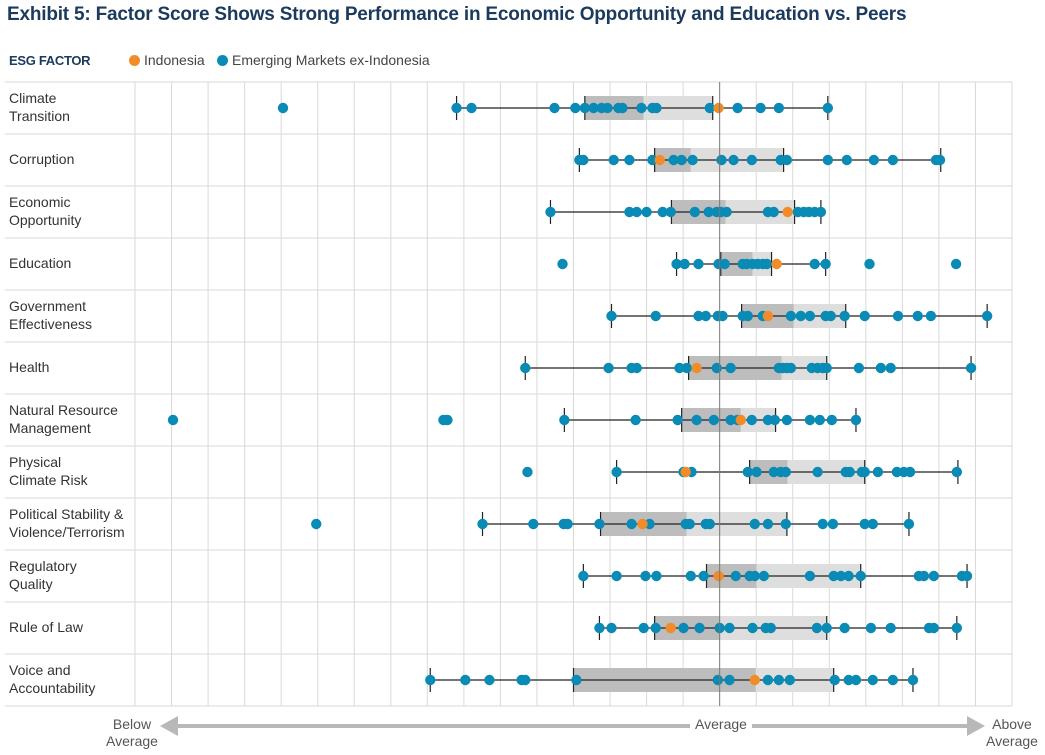 This screenshot has height=755, width=1045. I want to click on legend-dot-emerging-markets-icon, so click(222, 60).